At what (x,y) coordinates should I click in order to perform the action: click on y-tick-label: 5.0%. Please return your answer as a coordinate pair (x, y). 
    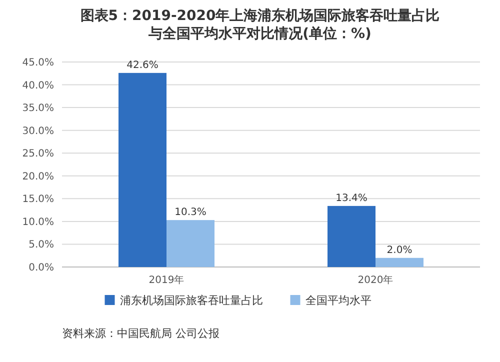
    Looking at the image, I should click on (41, 245).